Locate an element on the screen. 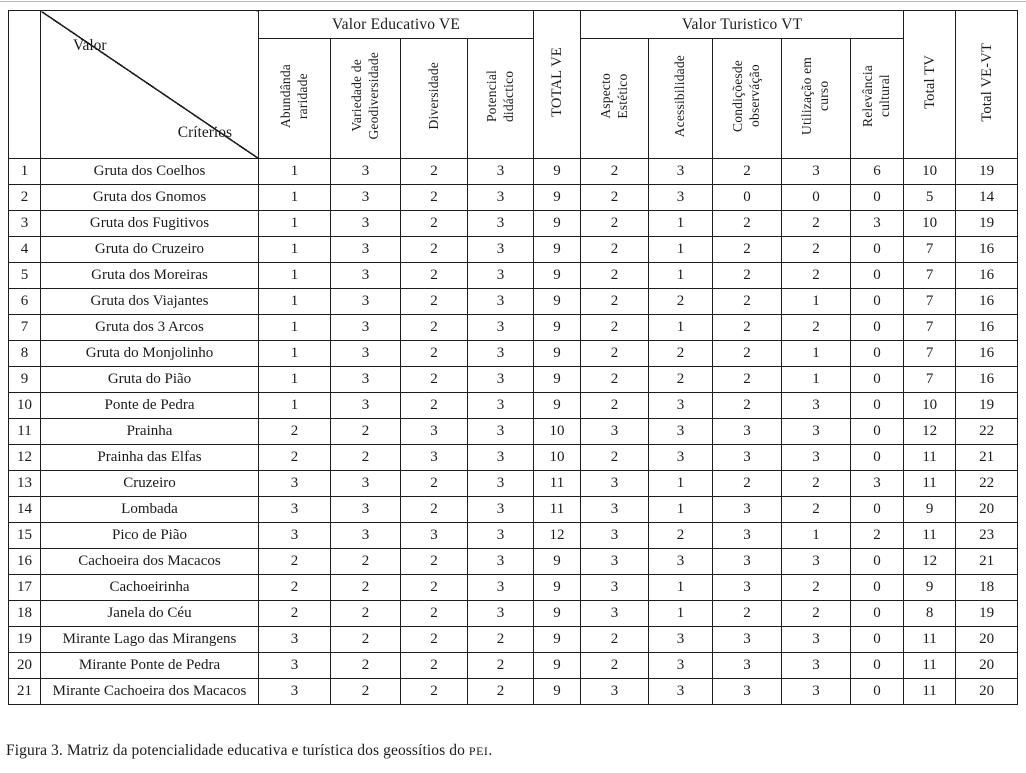 The image size is (1026, 773). column-header-potencial-didactico: Potencial didáctico is located at coordinates (500, 98).